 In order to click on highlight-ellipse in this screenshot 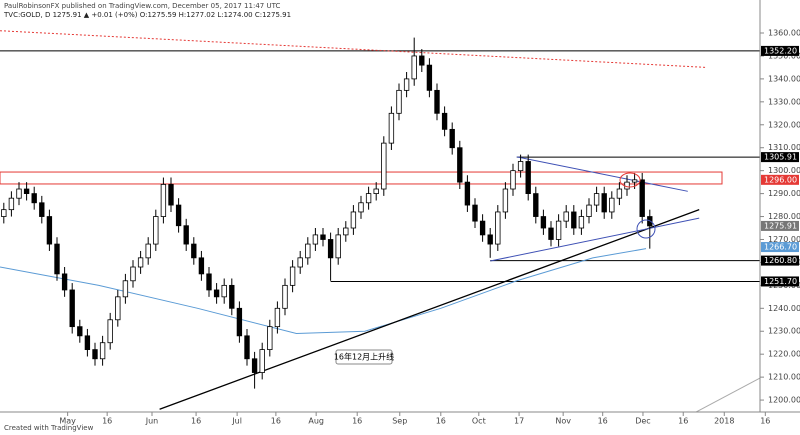, I will do `click(630, 180)`.